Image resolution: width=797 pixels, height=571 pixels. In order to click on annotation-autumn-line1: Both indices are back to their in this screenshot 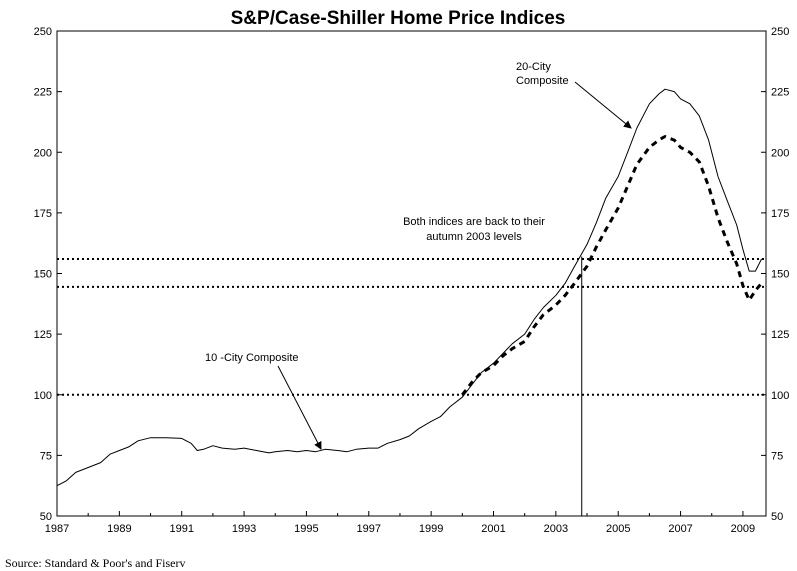, I will do `click(474, 222)`.